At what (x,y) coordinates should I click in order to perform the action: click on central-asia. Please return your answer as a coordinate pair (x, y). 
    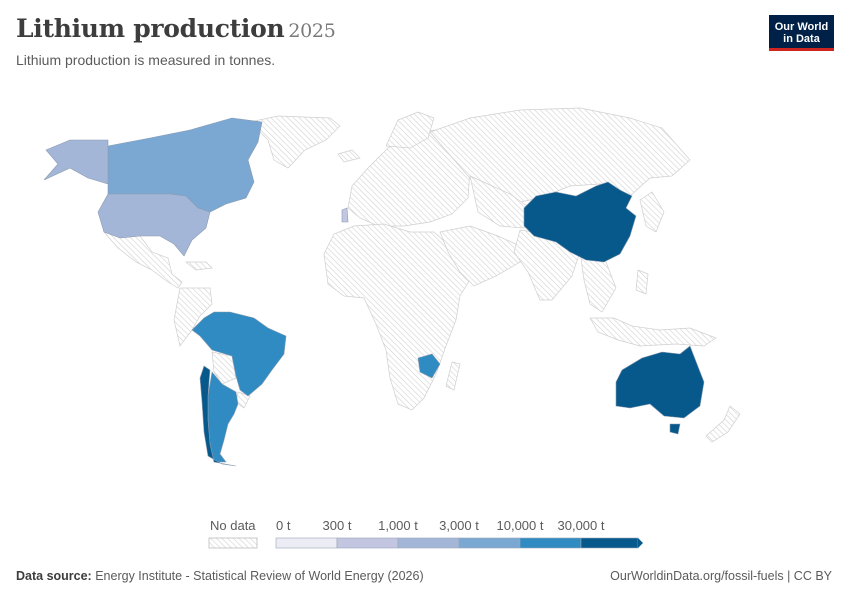
    Looking at the image, I should click on (500, 202).